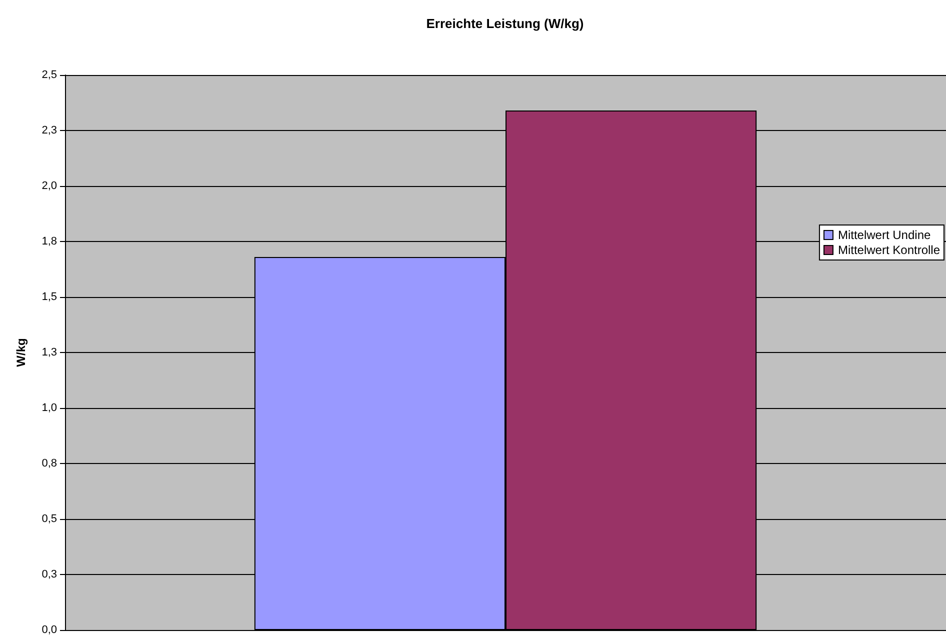  What do you see at coordinates (49, 408) in the screenshot?
I see `y-tick-label: 1,0` at bounding box center [49, 408].